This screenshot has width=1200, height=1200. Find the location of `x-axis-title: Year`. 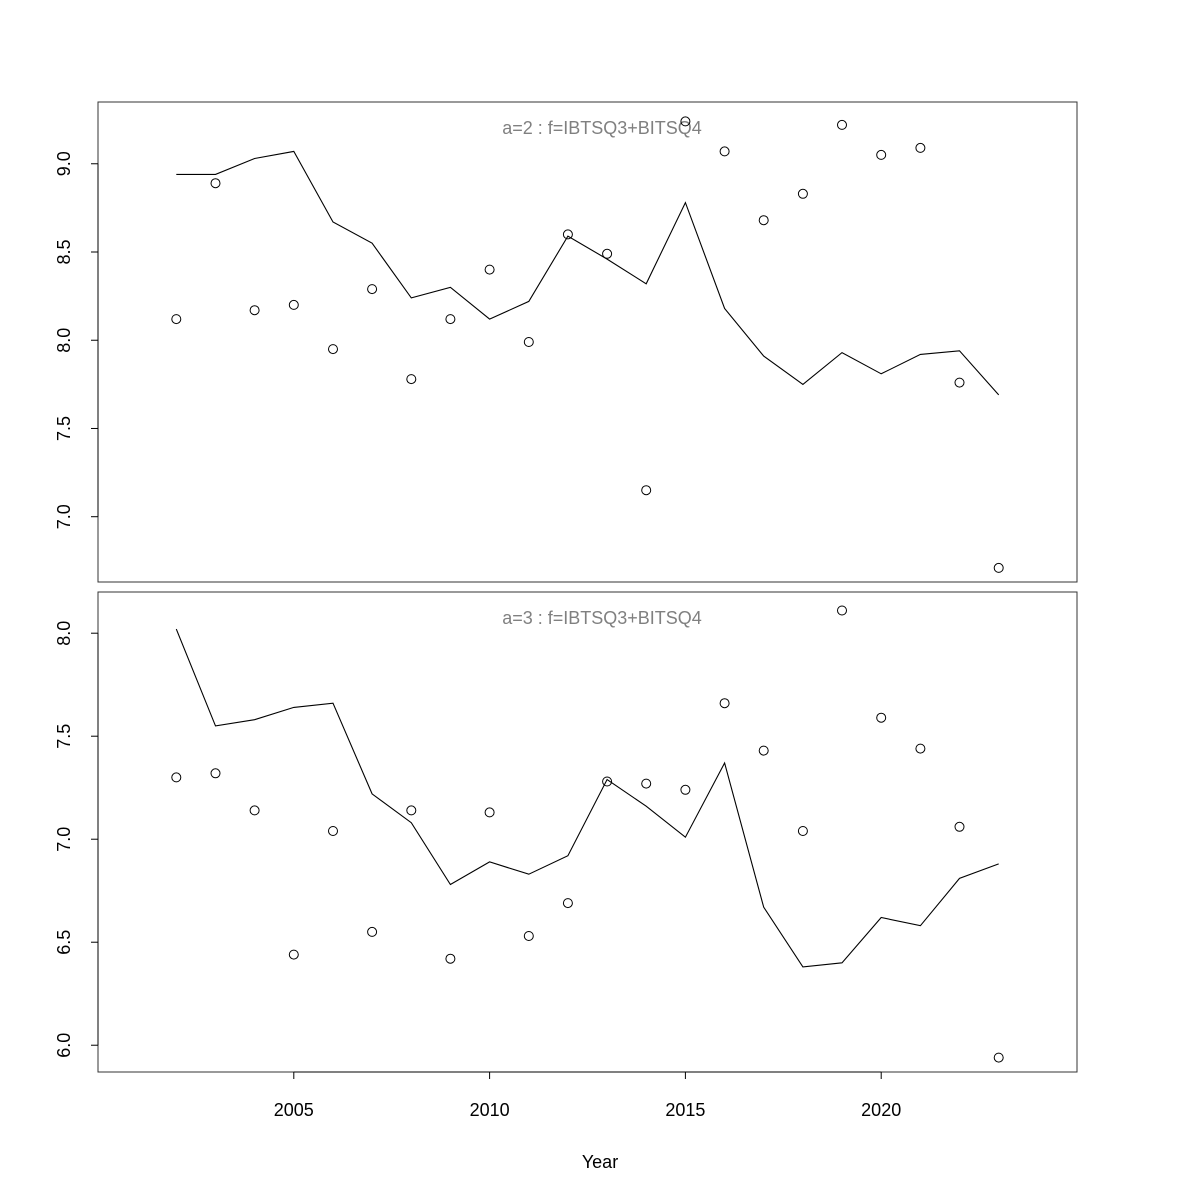

x-axis-title: Year is located at coordinates (600, 1162).